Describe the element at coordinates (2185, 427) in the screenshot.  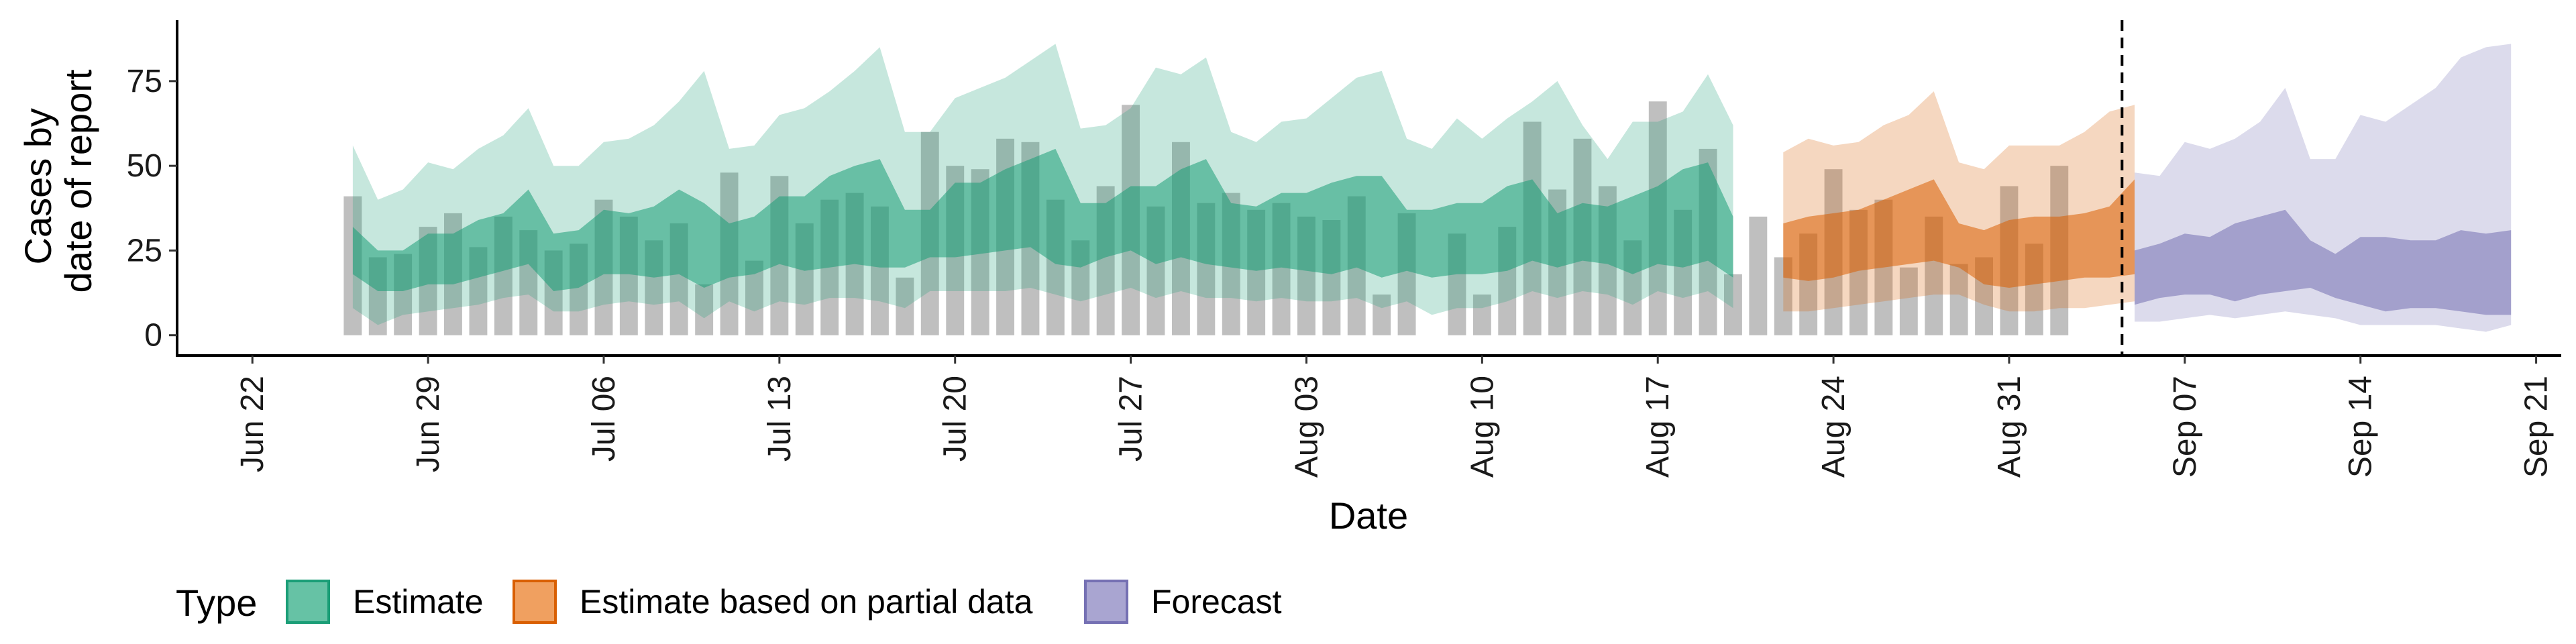
I see `x-tick-label: Sep 07` at that location.